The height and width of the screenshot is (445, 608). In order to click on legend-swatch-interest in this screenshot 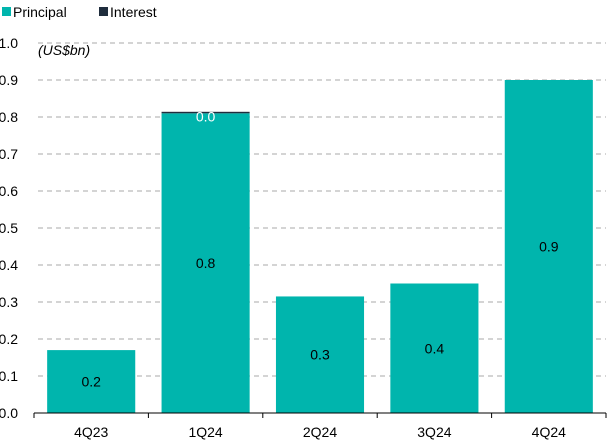, I will do `click(103, 11)`.